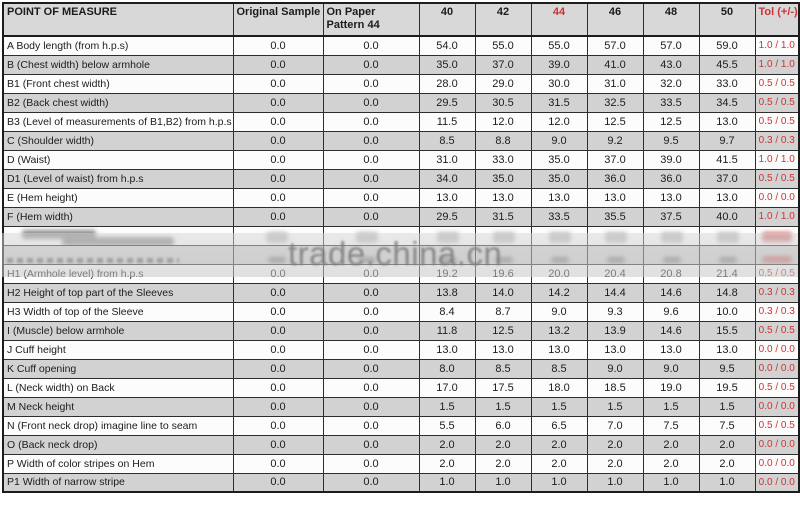 The width and height of the screenshot is (800, 527). I want to click on size-44-cell: 13.2, so click(559, 330).